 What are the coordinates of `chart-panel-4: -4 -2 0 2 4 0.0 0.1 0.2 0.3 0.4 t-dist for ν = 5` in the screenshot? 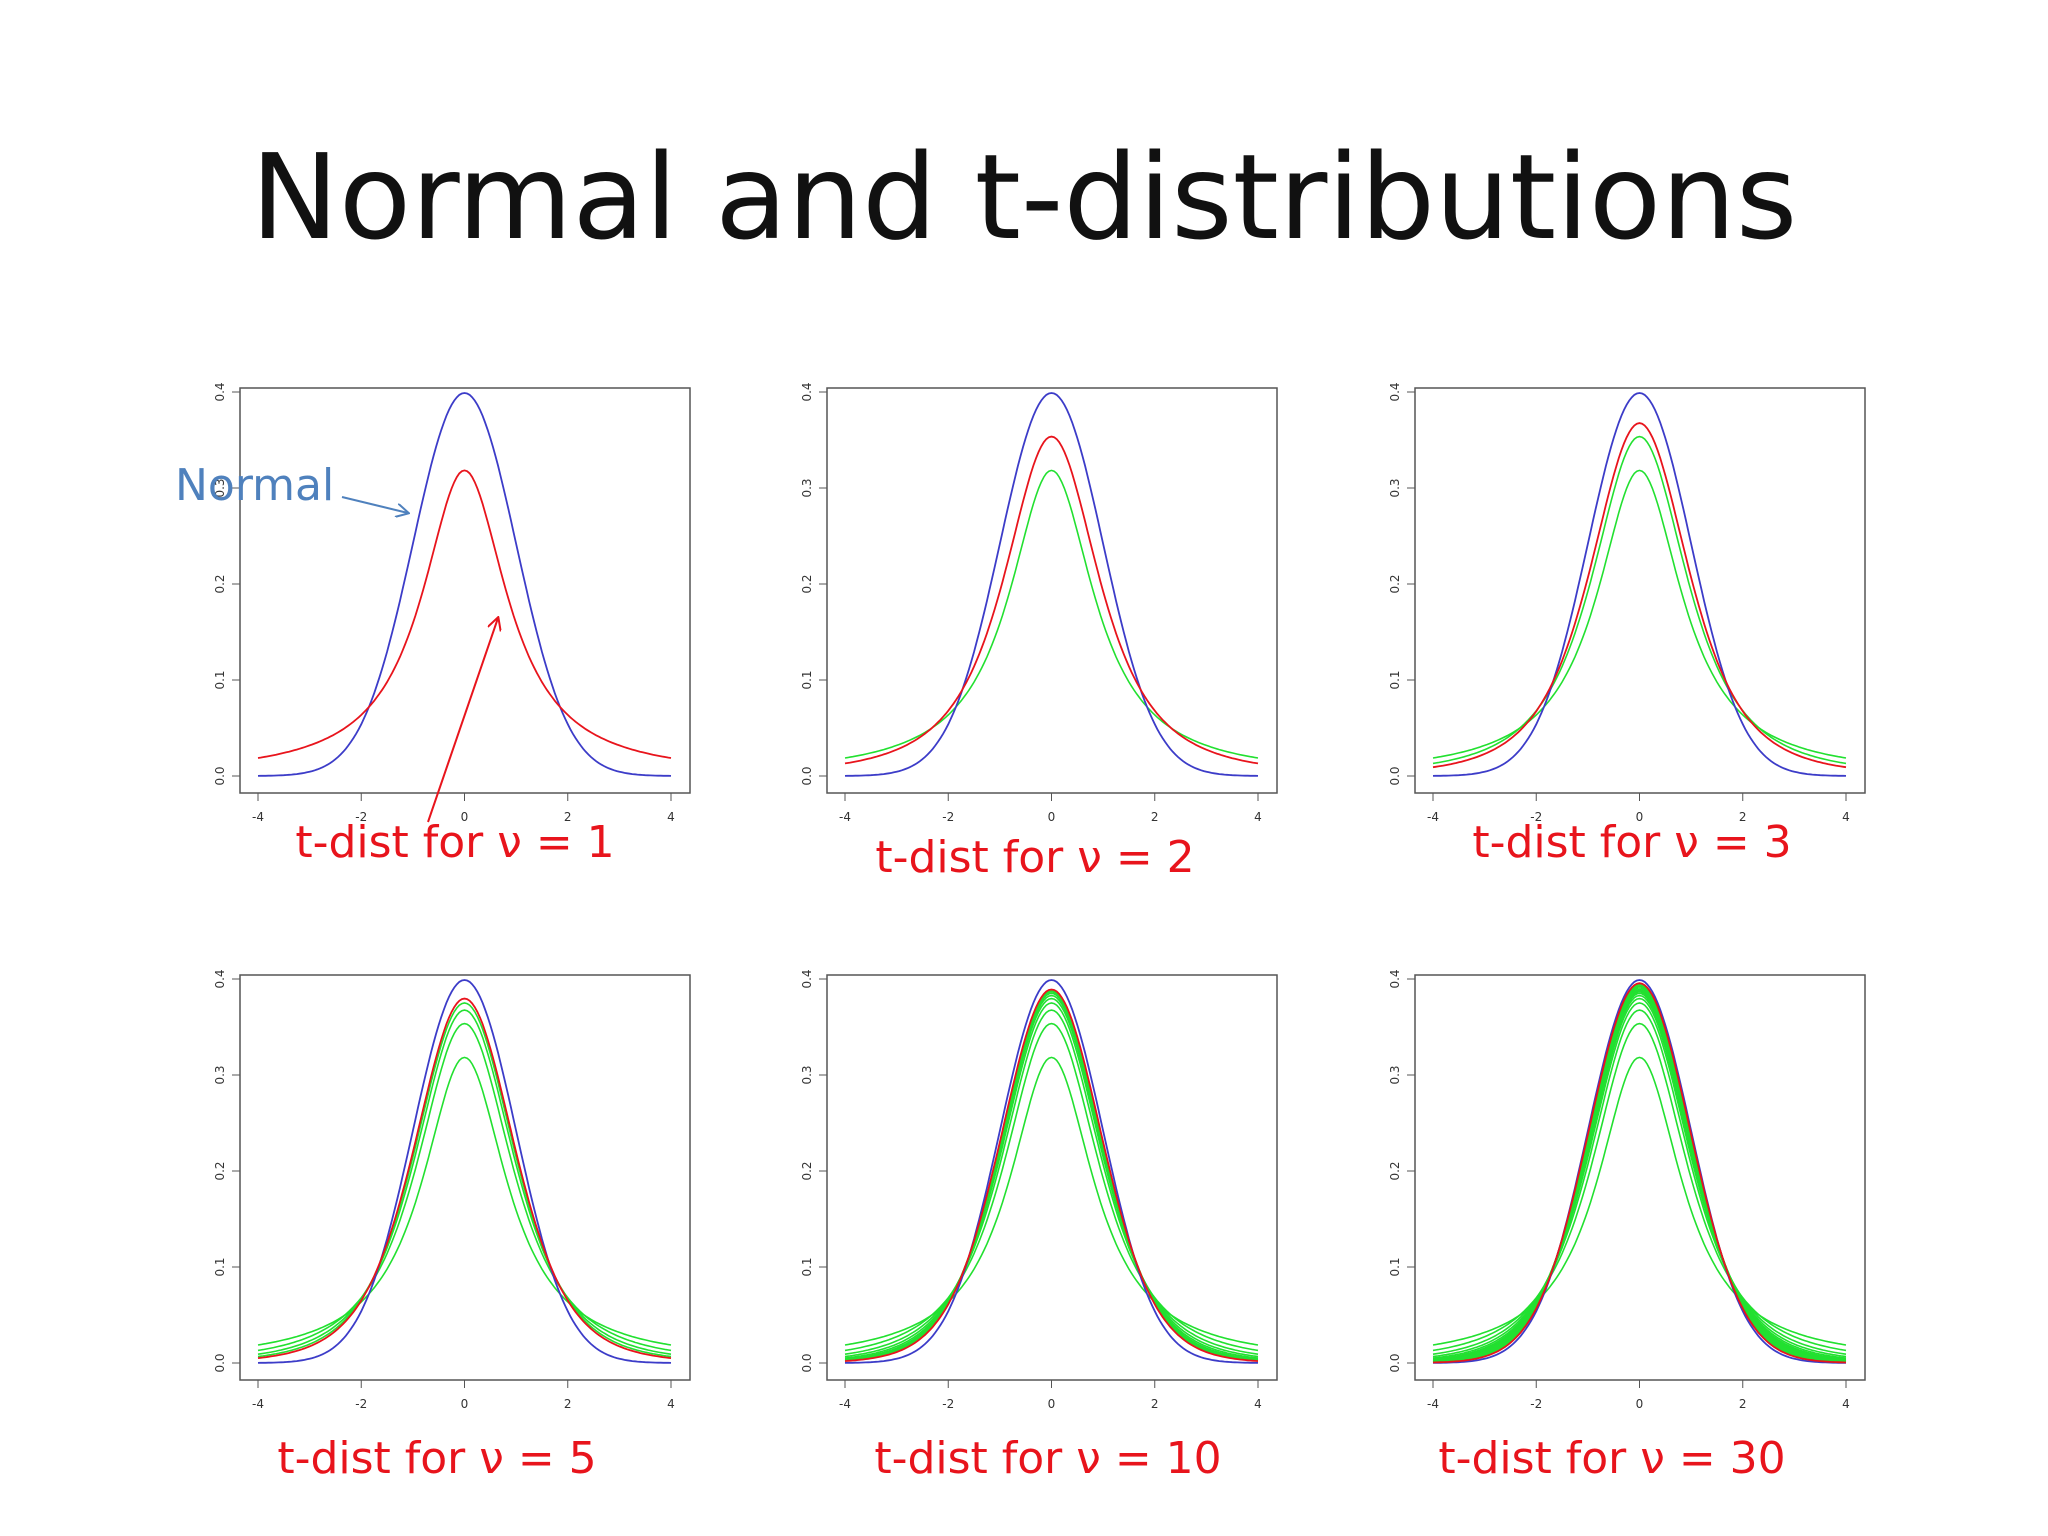 It's located at (452, 1226).